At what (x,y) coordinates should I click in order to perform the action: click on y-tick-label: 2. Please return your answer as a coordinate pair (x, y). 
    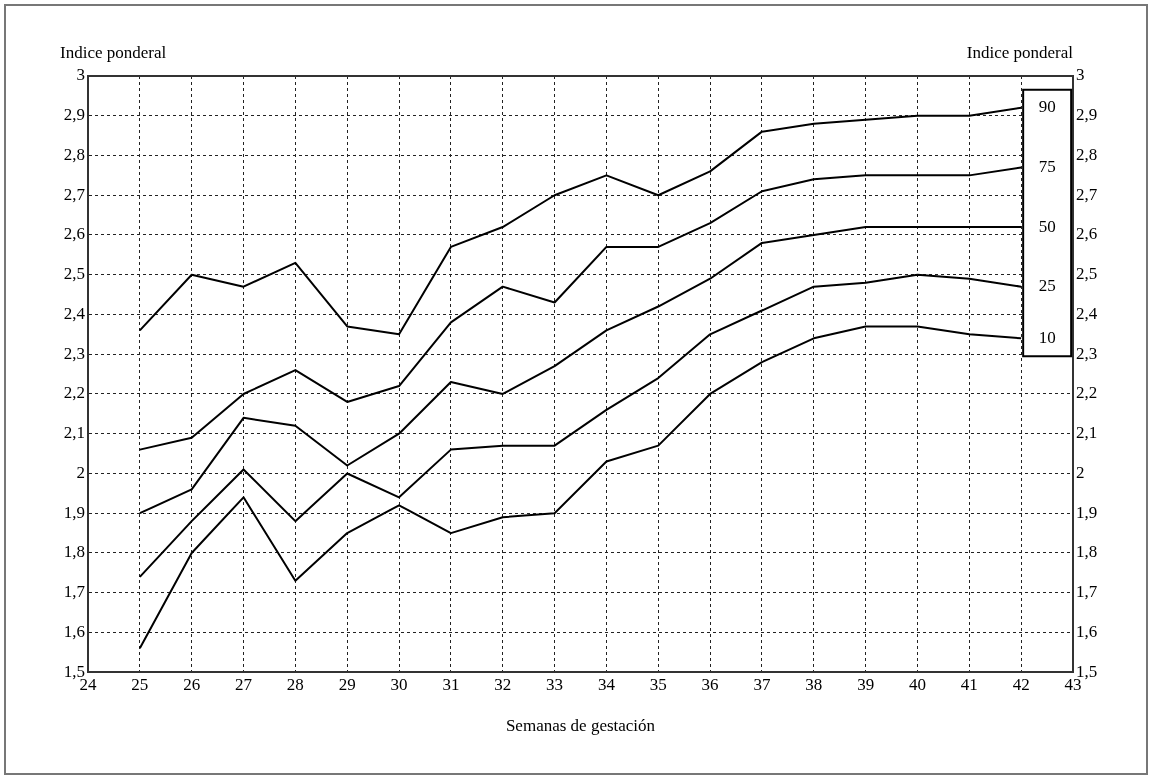
    Looking at the image, I should click on (80, 472).